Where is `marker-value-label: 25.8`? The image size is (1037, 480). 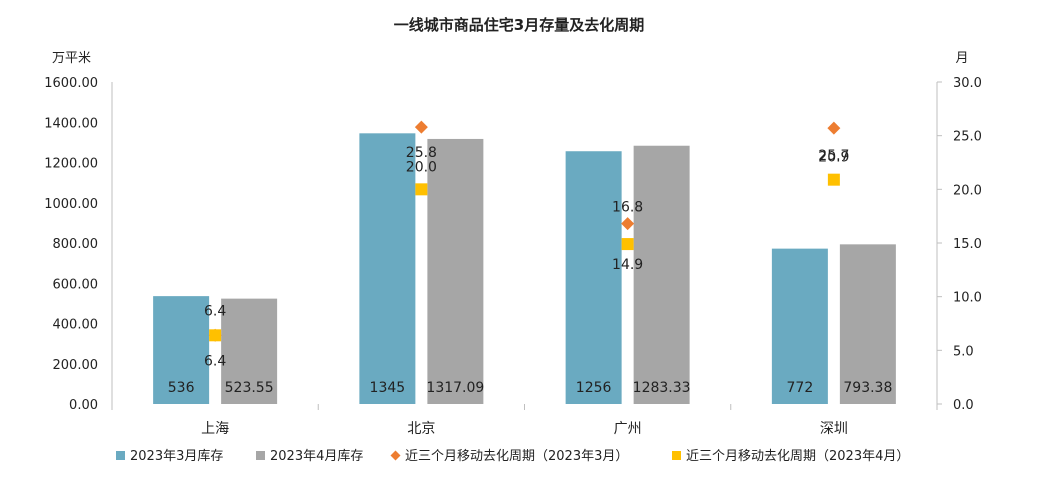
marker-value-label: 25.8 is located at coordinates (421, 153).